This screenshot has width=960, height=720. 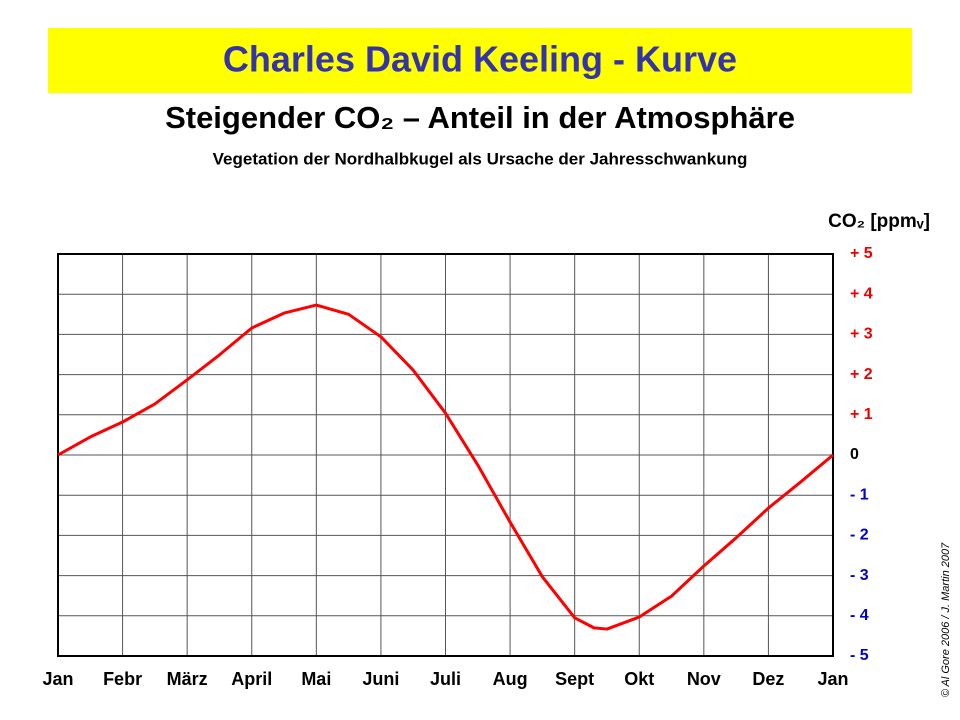 I want to click on title-banner, so click(x=480, y=60).